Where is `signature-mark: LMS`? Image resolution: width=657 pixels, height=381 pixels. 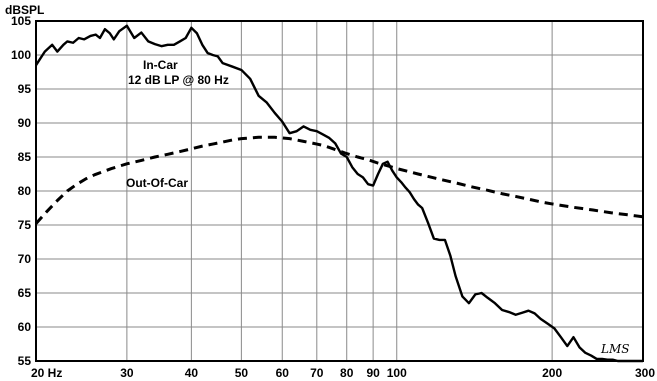 signature-mark: LMS is located at coordinates (614, 349).